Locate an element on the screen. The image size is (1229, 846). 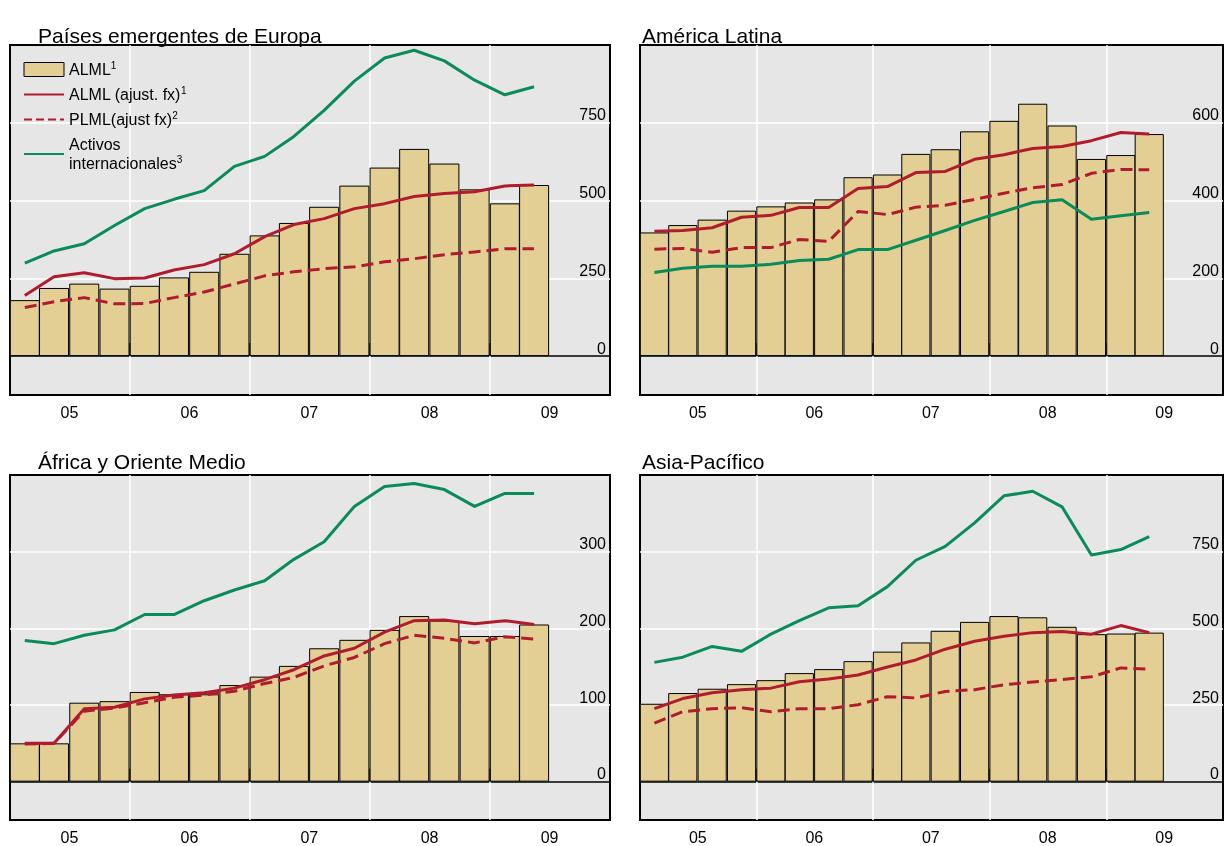
y-tick-label: 600 is located at coordinates (1206, 115).